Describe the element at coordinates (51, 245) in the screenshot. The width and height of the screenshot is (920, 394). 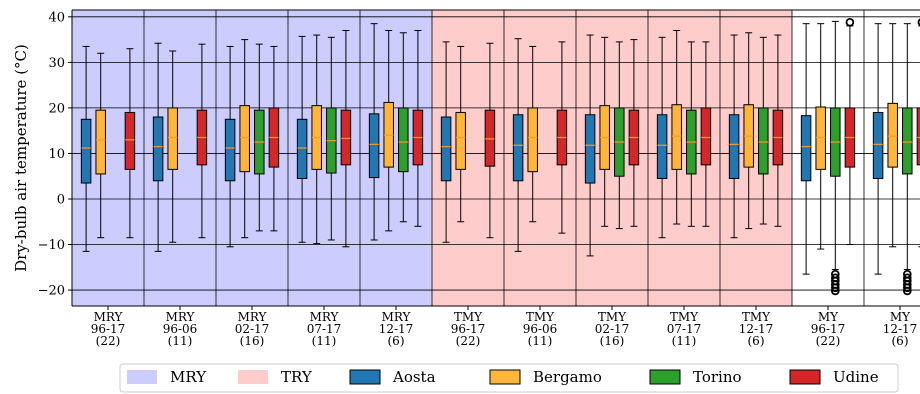
I see `y-tick-label: −10` at that location.